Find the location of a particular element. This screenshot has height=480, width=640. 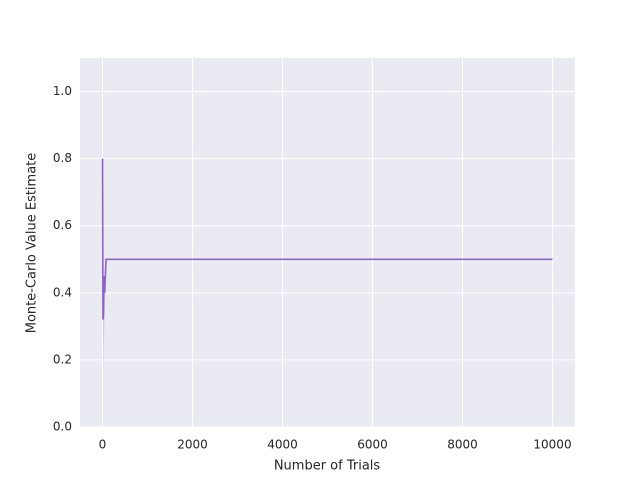

y-axis-label: Monte-Carlo Value Estimate is located at coordinates (32, 243).